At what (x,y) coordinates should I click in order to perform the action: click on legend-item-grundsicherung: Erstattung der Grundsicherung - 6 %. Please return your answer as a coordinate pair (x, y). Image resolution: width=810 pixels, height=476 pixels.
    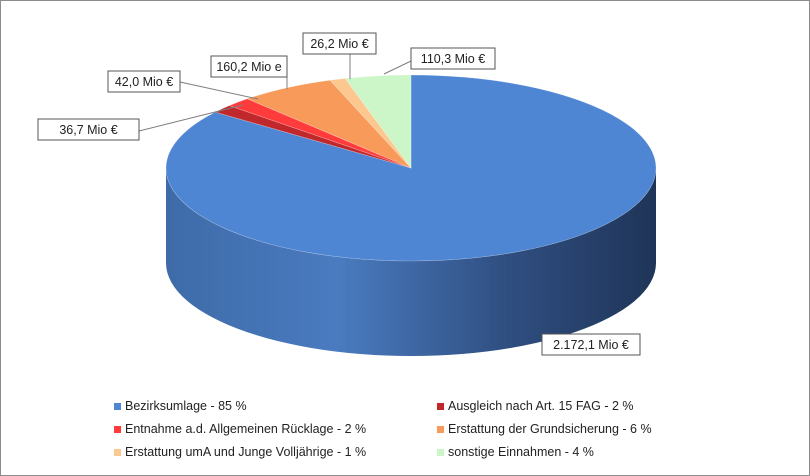
    Looking at the image, I should click on (544, 429).